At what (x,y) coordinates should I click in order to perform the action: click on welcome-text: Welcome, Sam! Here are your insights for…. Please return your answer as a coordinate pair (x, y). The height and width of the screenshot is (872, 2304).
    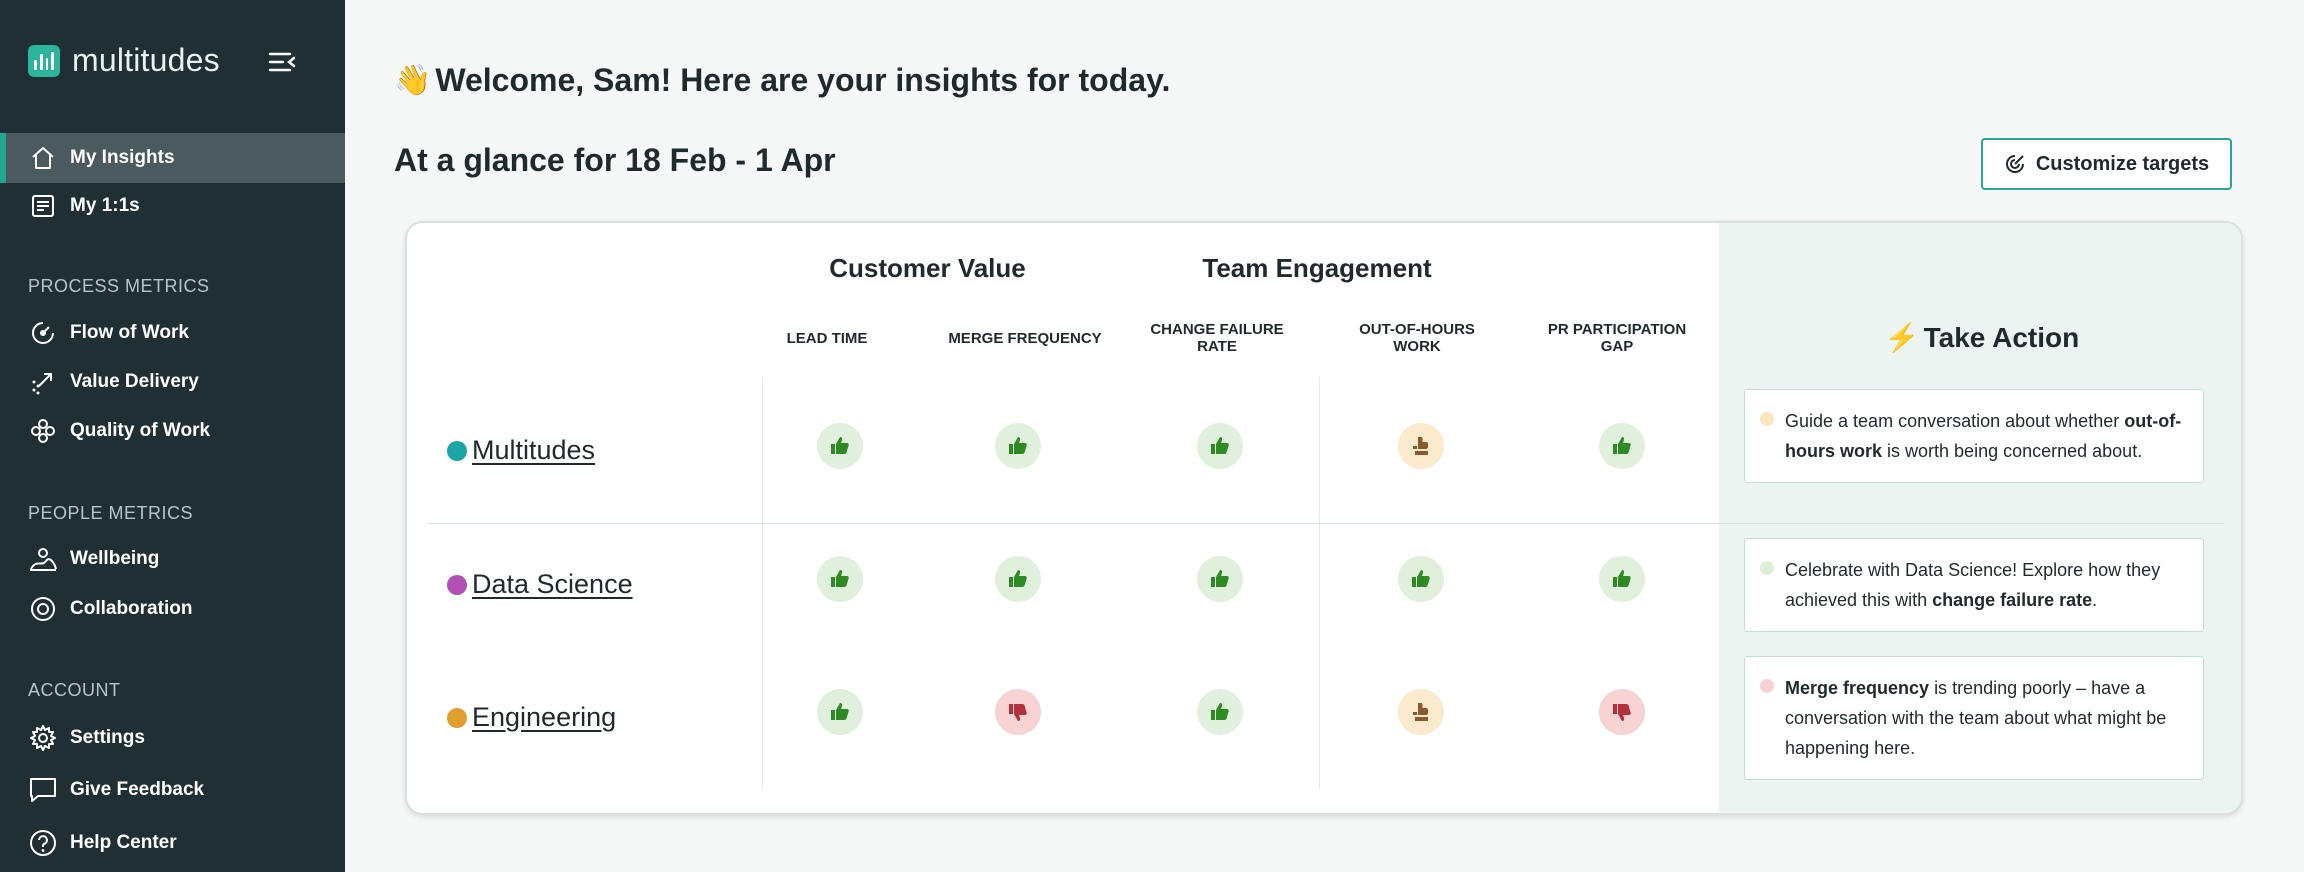
    Looking at the image, I should click on (803, 80).